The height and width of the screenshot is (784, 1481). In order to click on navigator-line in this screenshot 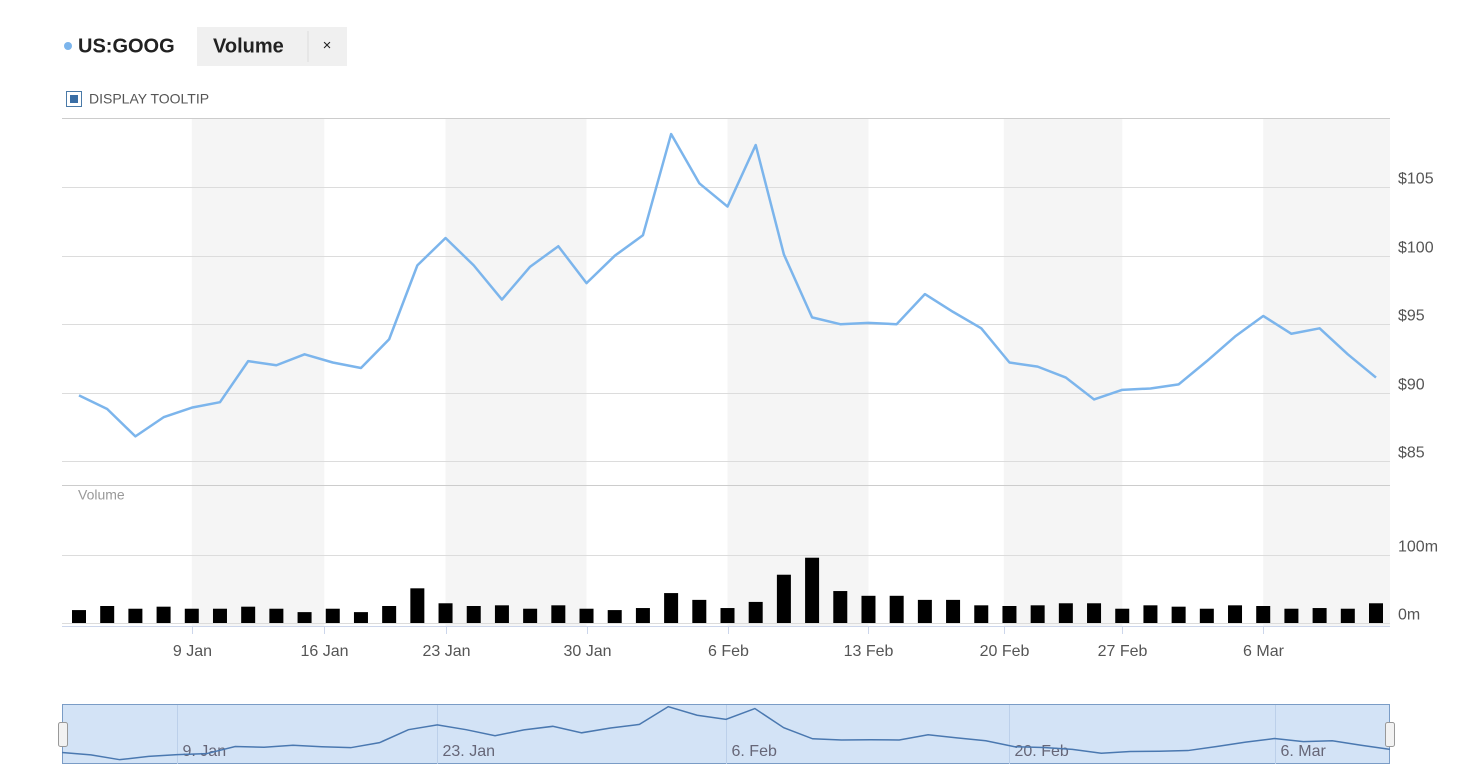, I will do `click(726, 733)`.